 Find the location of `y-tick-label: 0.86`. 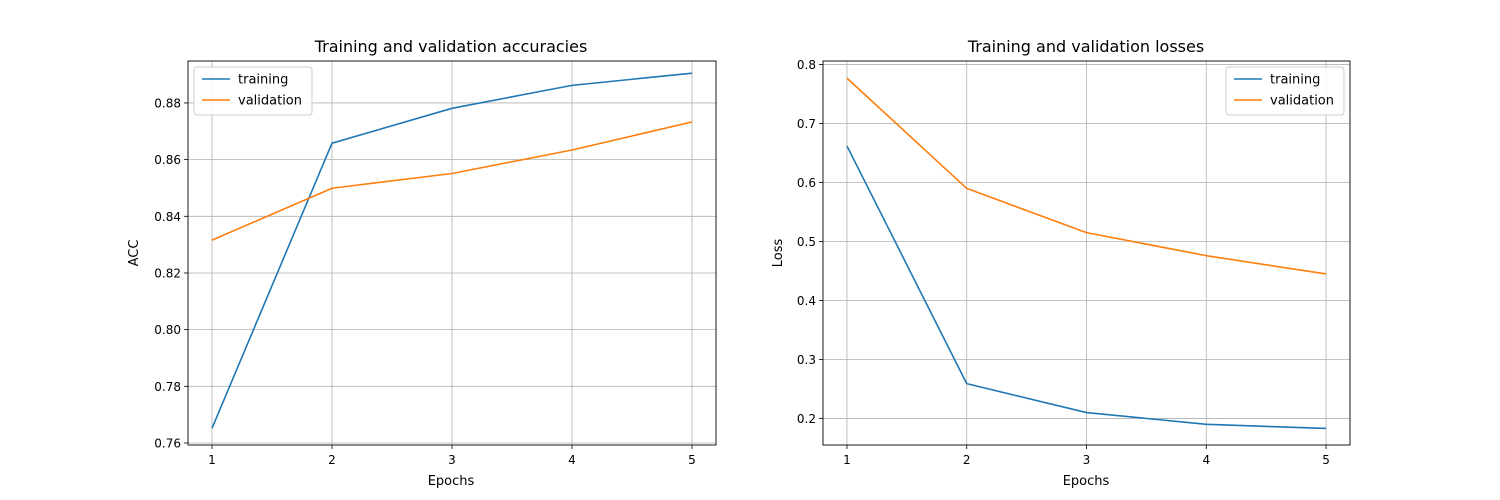

y-tick-label: 0.86 is located at coordinates (167, 160).